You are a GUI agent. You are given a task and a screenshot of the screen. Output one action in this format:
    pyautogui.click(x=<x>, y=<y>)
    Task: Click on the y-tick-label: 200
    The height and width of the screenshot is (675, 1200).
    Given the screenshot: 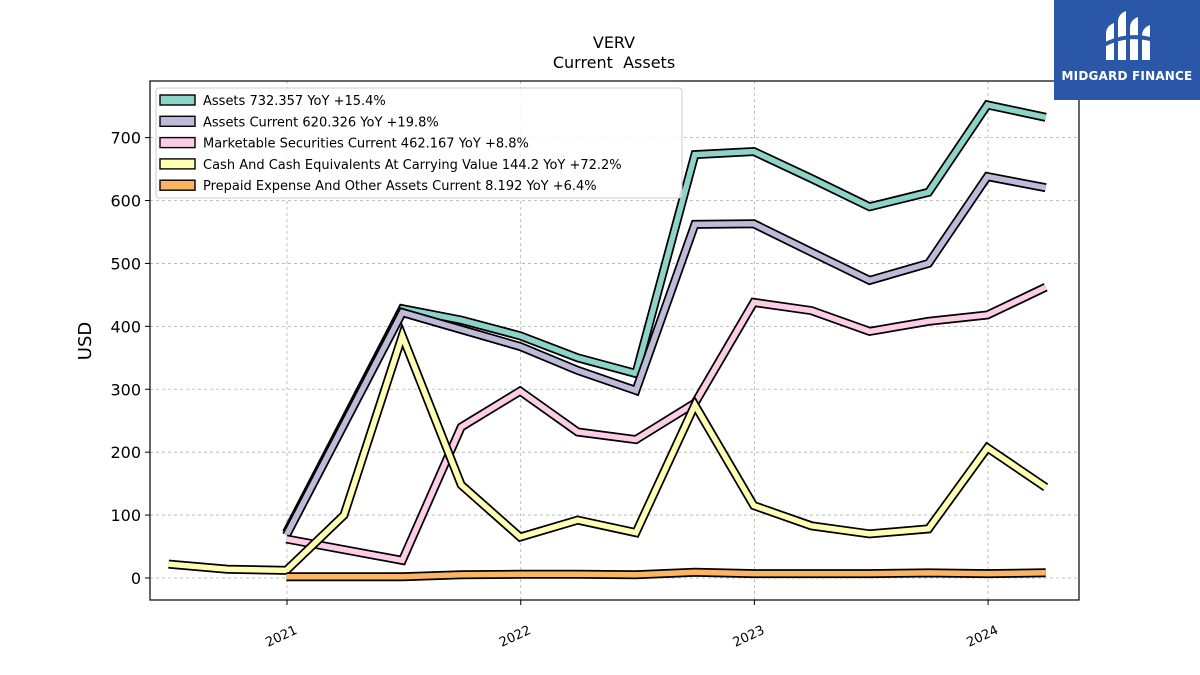 What is the action you would take?
    pyautogui.click(x=125, y=452)
    